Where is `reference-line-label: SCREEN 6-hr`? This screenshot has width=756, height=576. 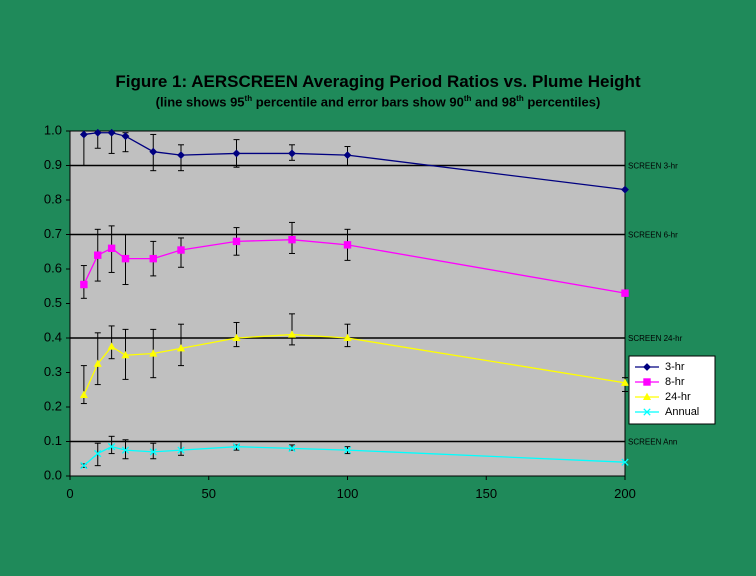
reference-line-label: SCREEN 6-hr is located at coordinates (653, 235).